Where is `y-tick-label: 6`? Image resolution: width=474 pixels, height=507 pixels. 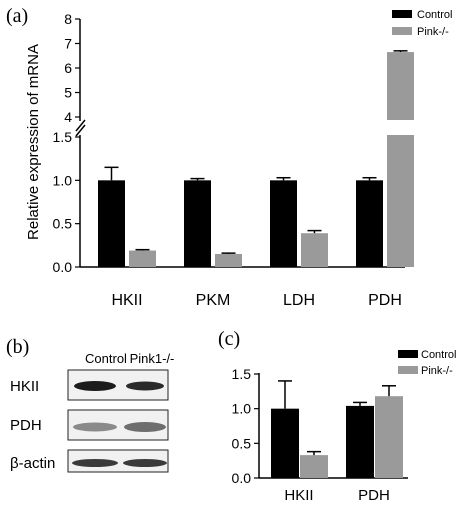 y-tick-label: 6 is located at coordinates (68, 68).